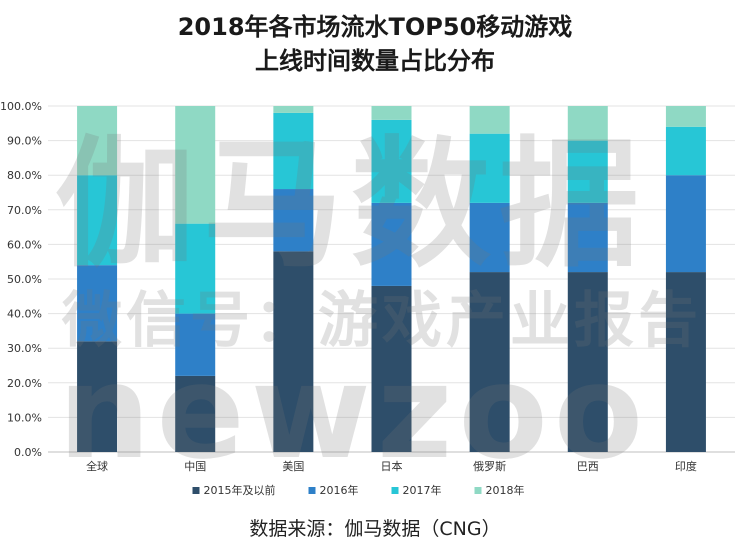  Describe the element at coordinates (392, 466) in the screenshot. I see `x-tick-label: 日本` at that location.